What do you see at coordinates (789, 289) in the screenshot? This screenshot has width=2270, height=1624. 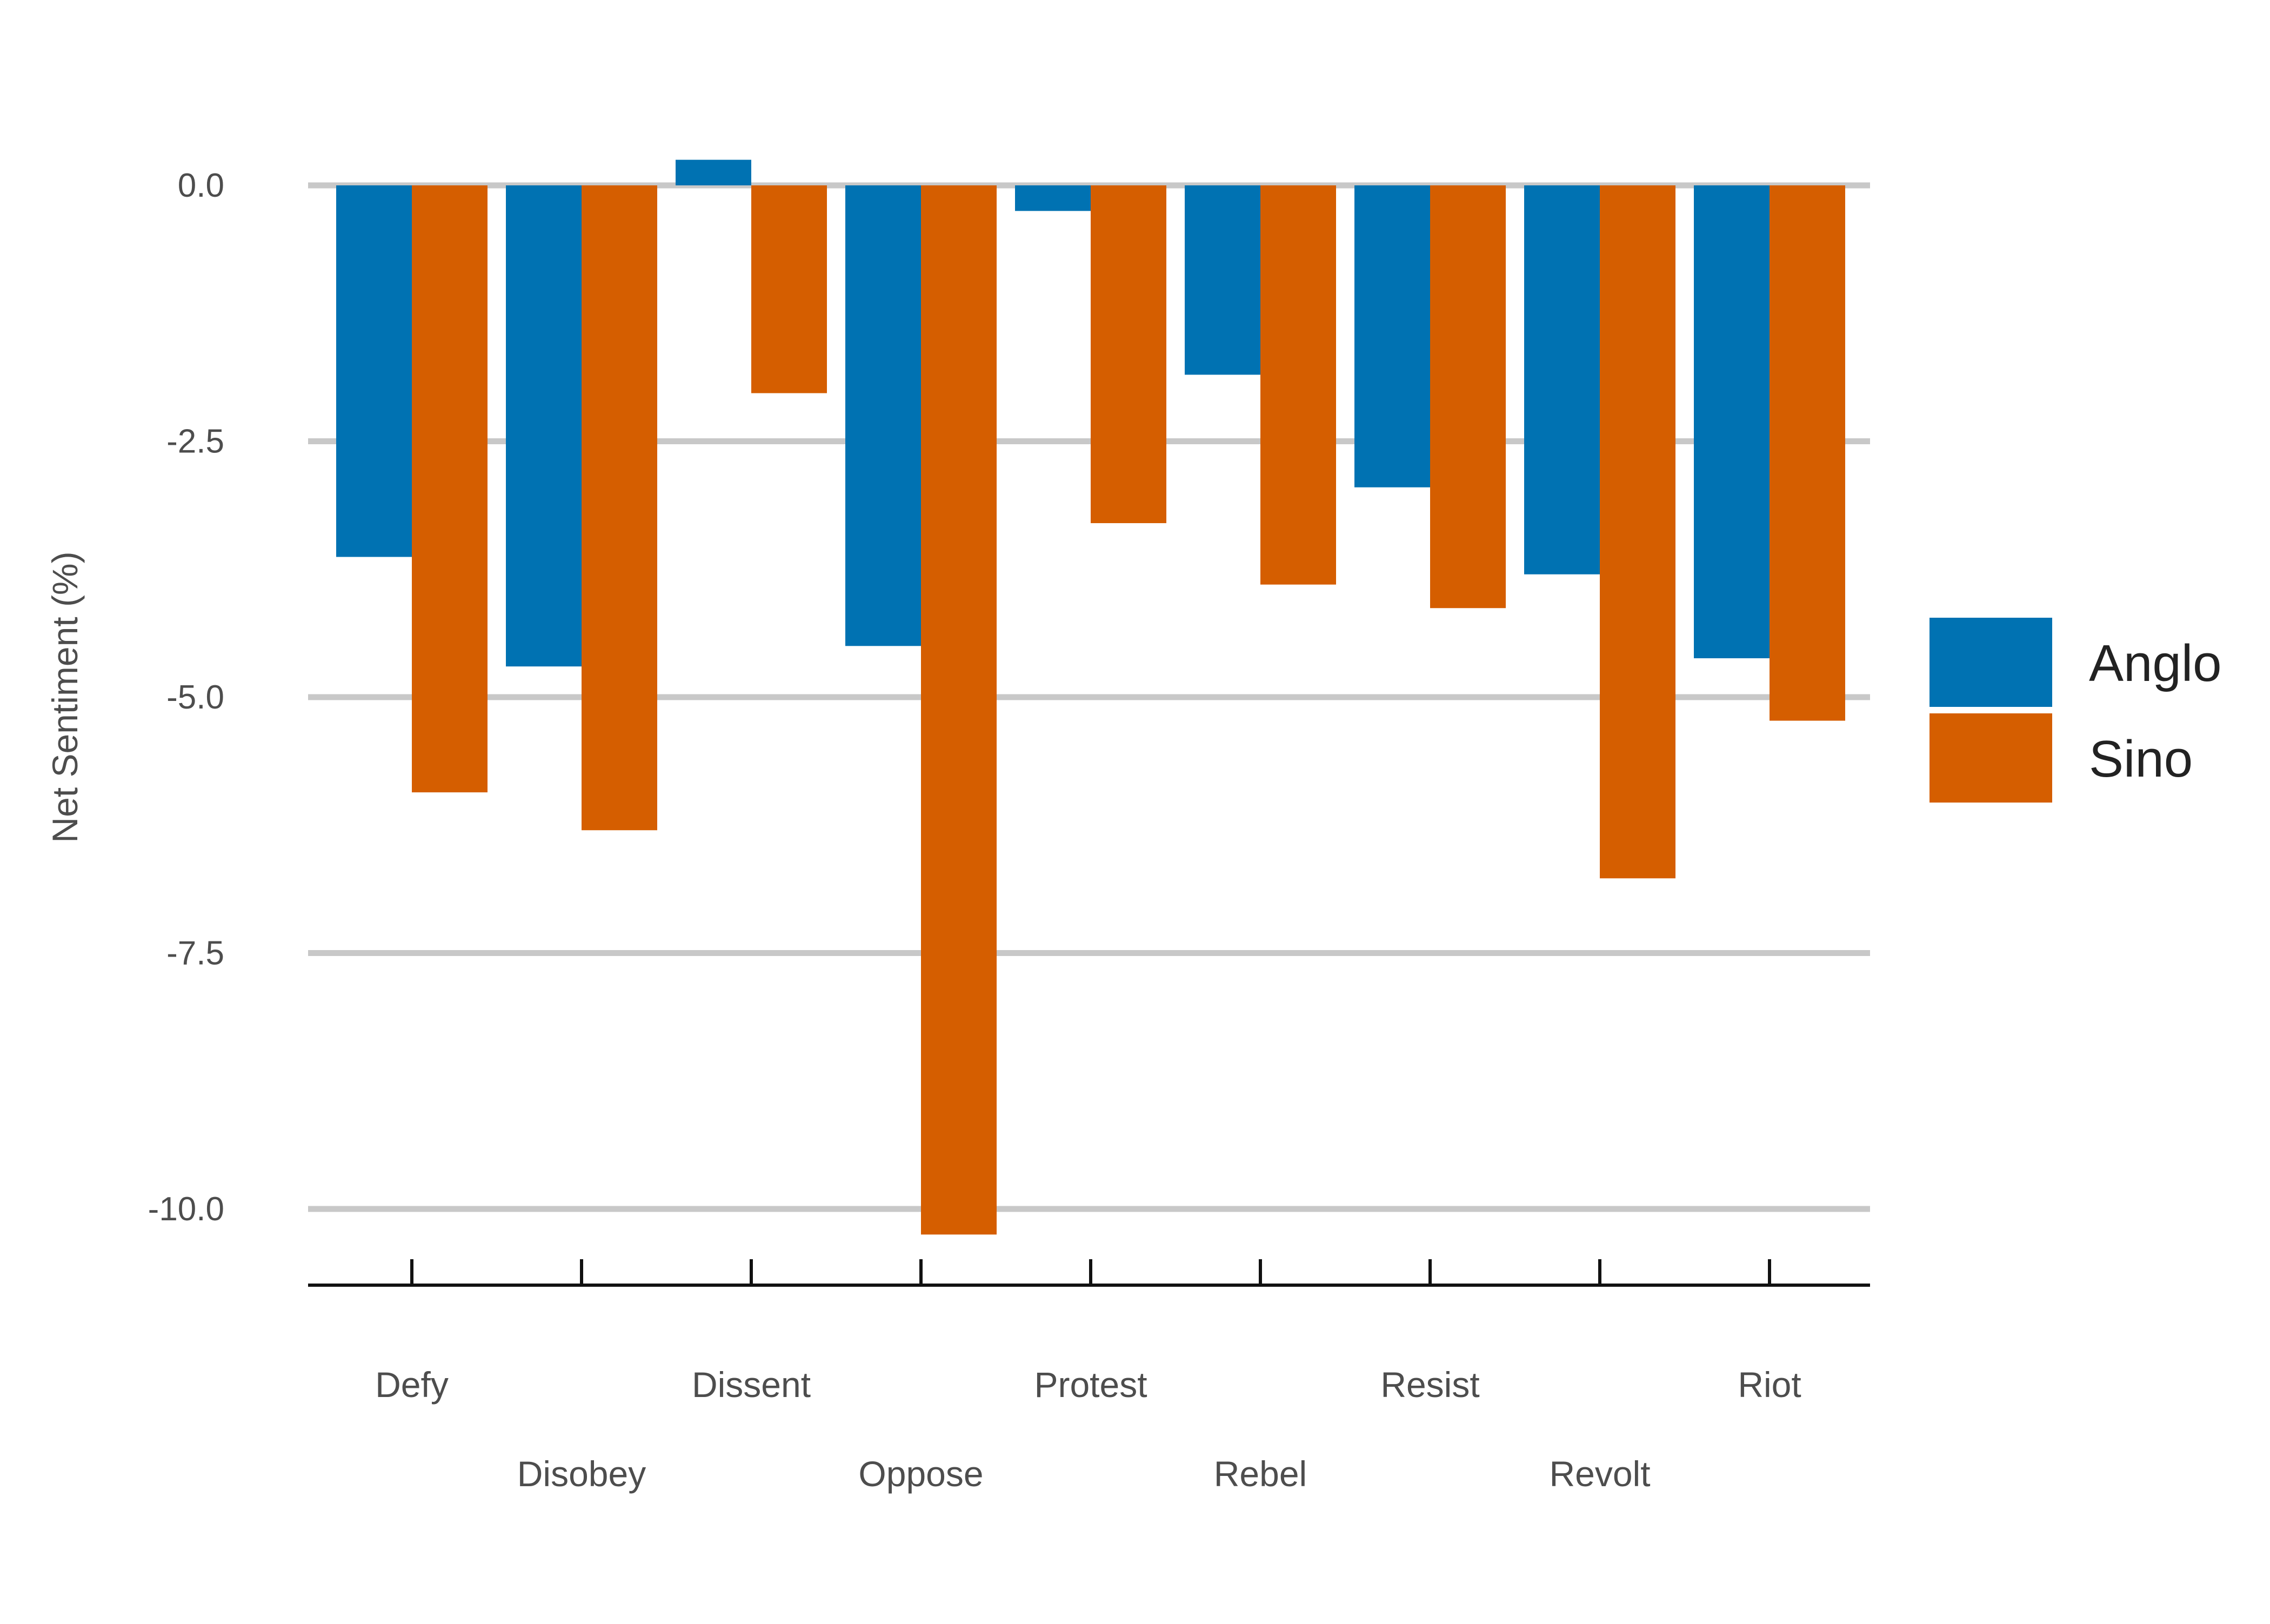 I see `bar-sino-dissent` at bounding box center [789, 289].